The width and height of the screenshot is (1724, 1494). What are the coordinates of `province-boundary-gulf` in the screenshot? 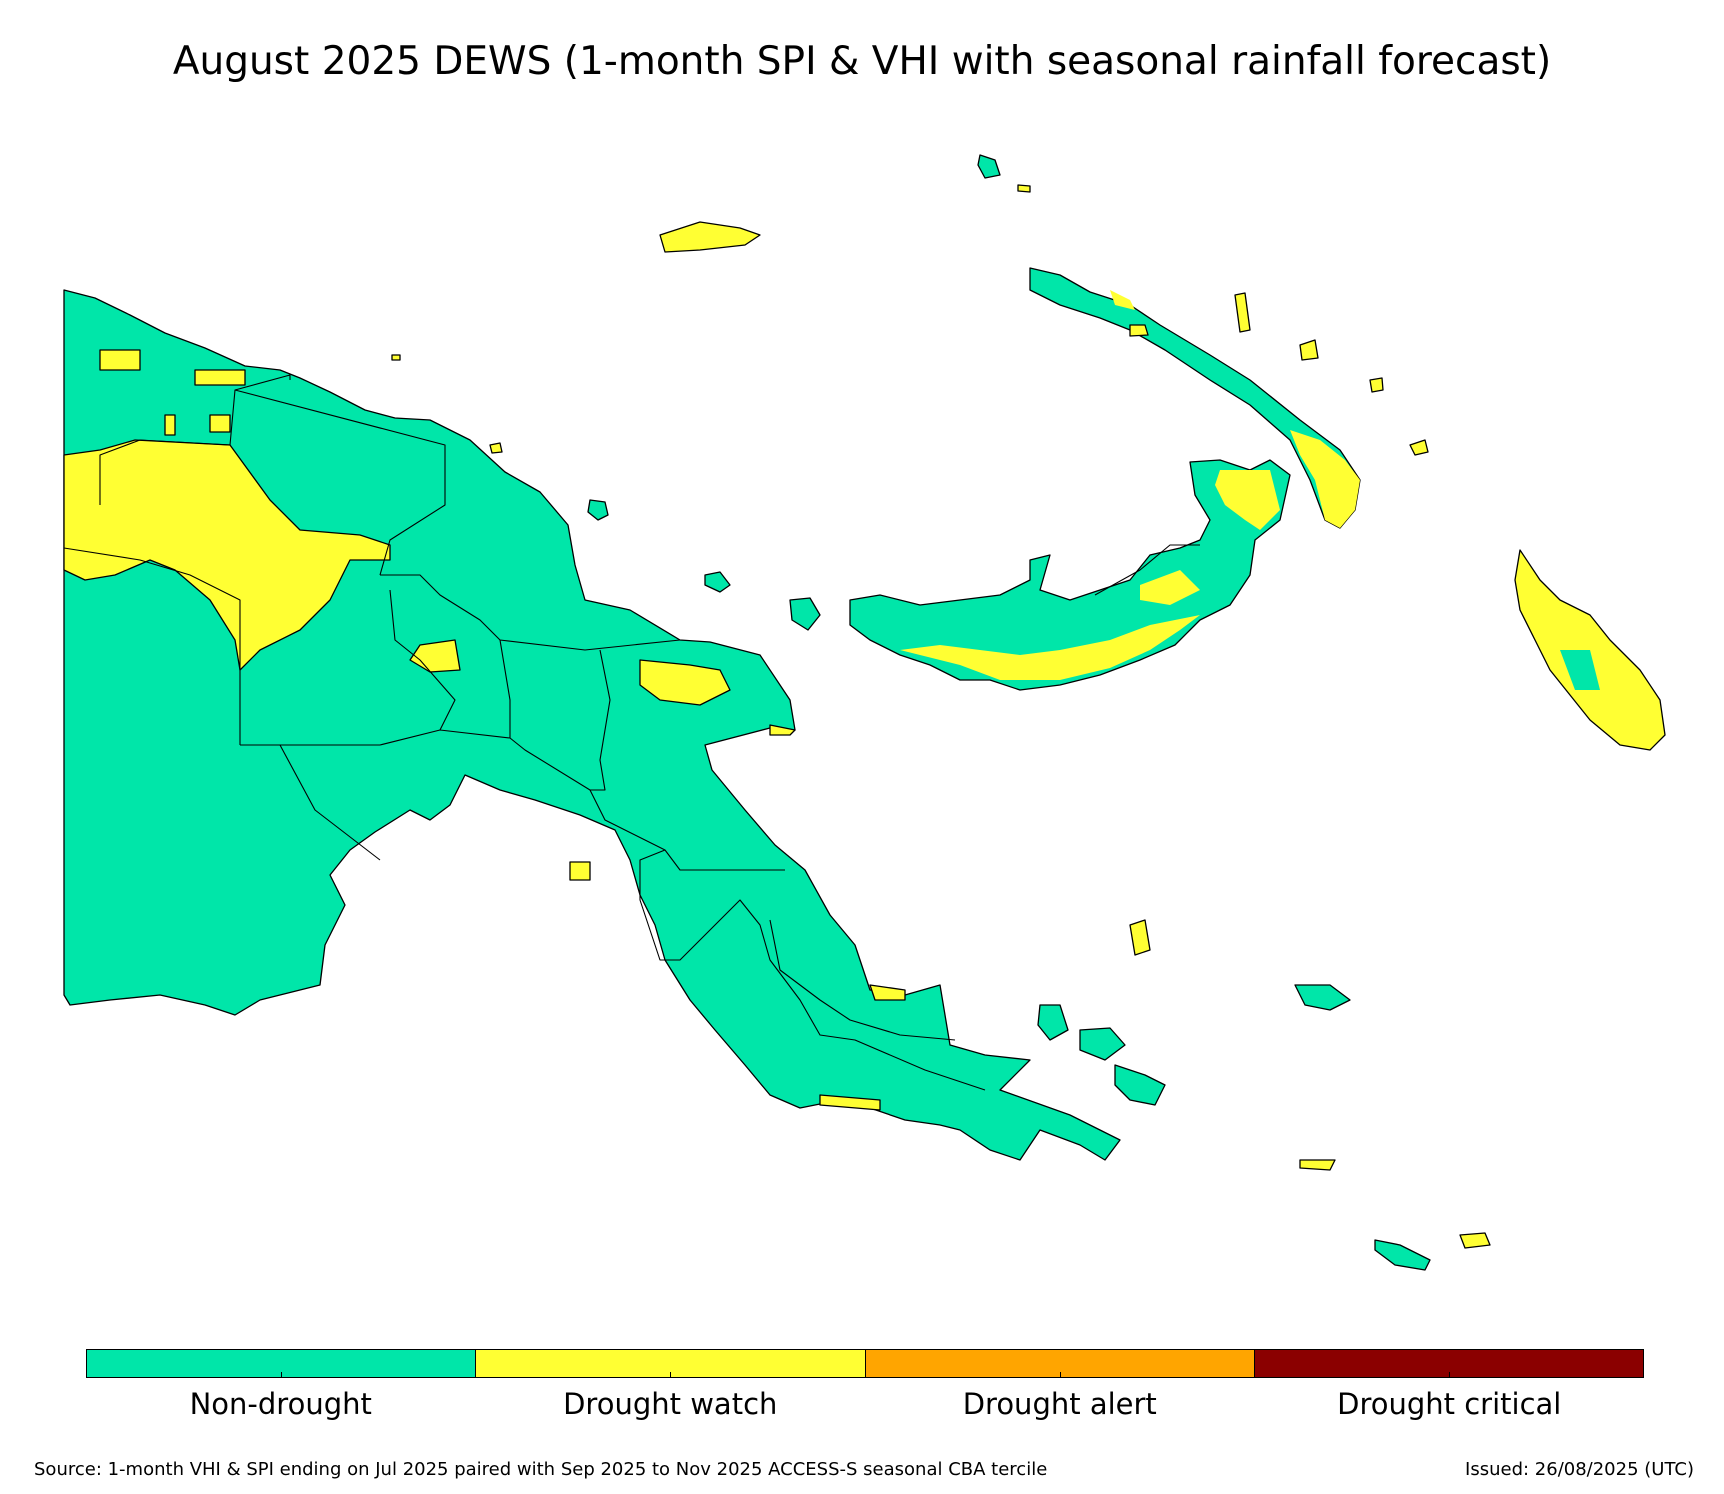 It's located at (330, 802).